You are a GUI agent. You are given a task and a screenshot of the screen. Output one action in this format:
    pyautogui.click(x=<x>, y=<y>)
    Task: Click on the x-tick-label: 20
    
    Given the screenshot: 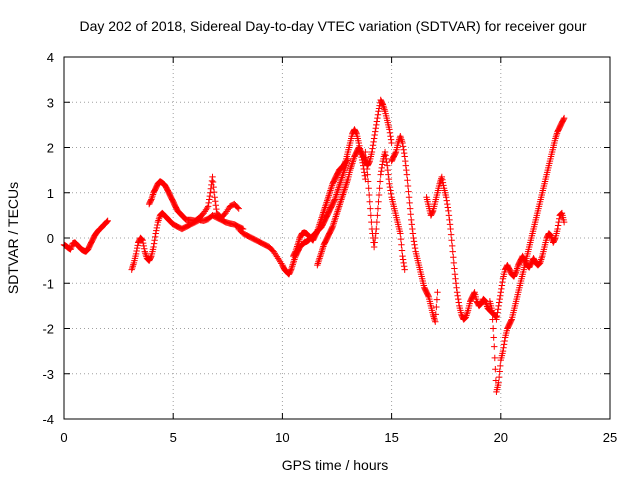 What is the action you would take?
    pyautogui.click(x=501, y=437)
    